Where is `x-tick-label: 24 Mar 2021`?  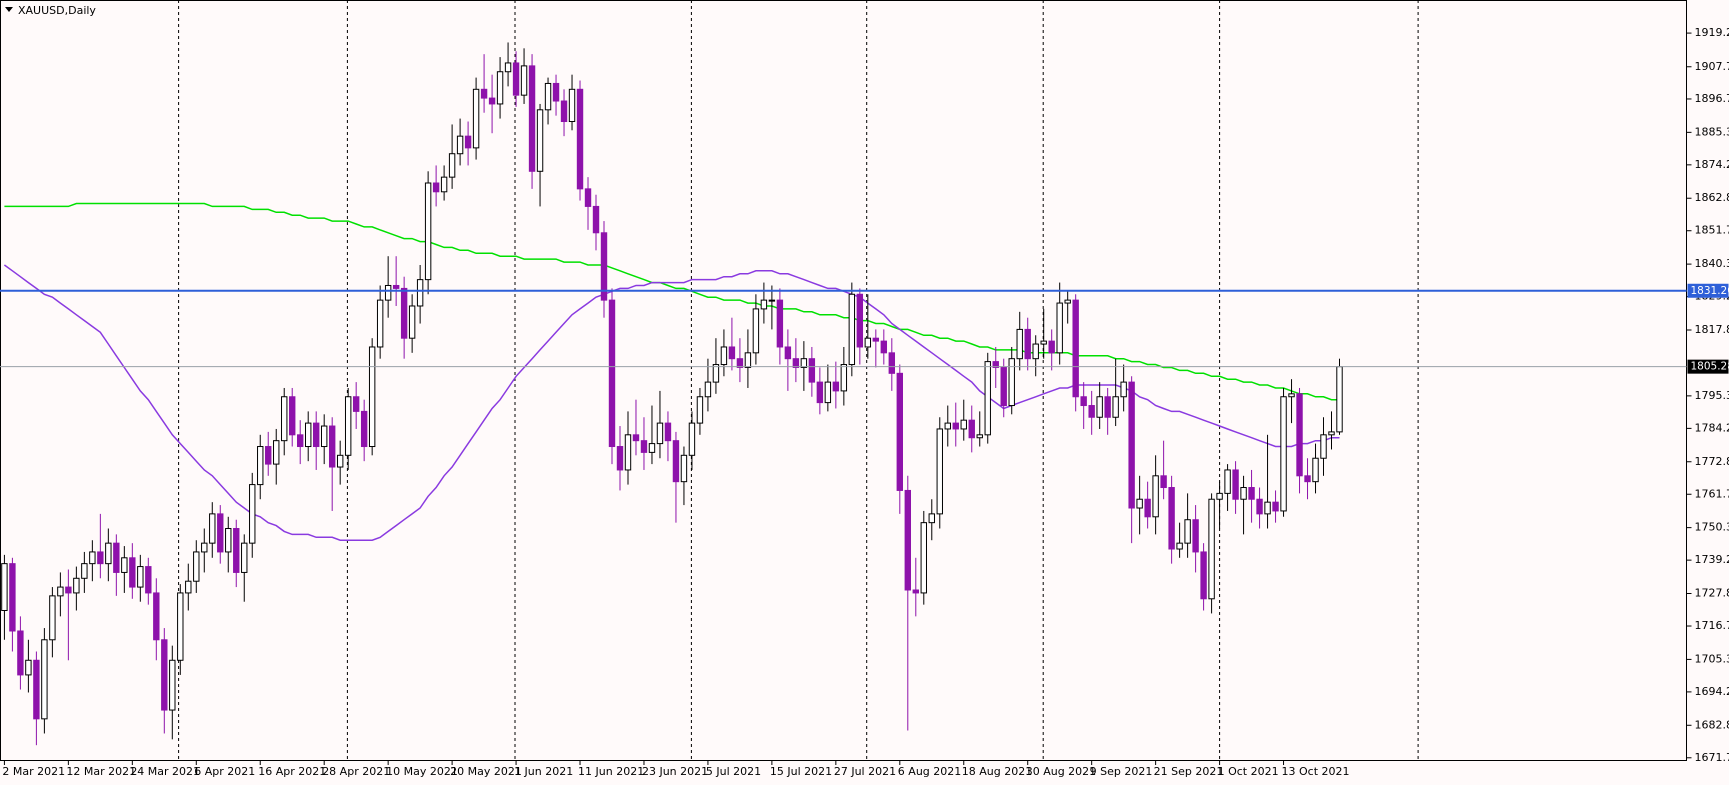 x-tick-label: 24 Mar 2021 is located at coordinates (165, 771).